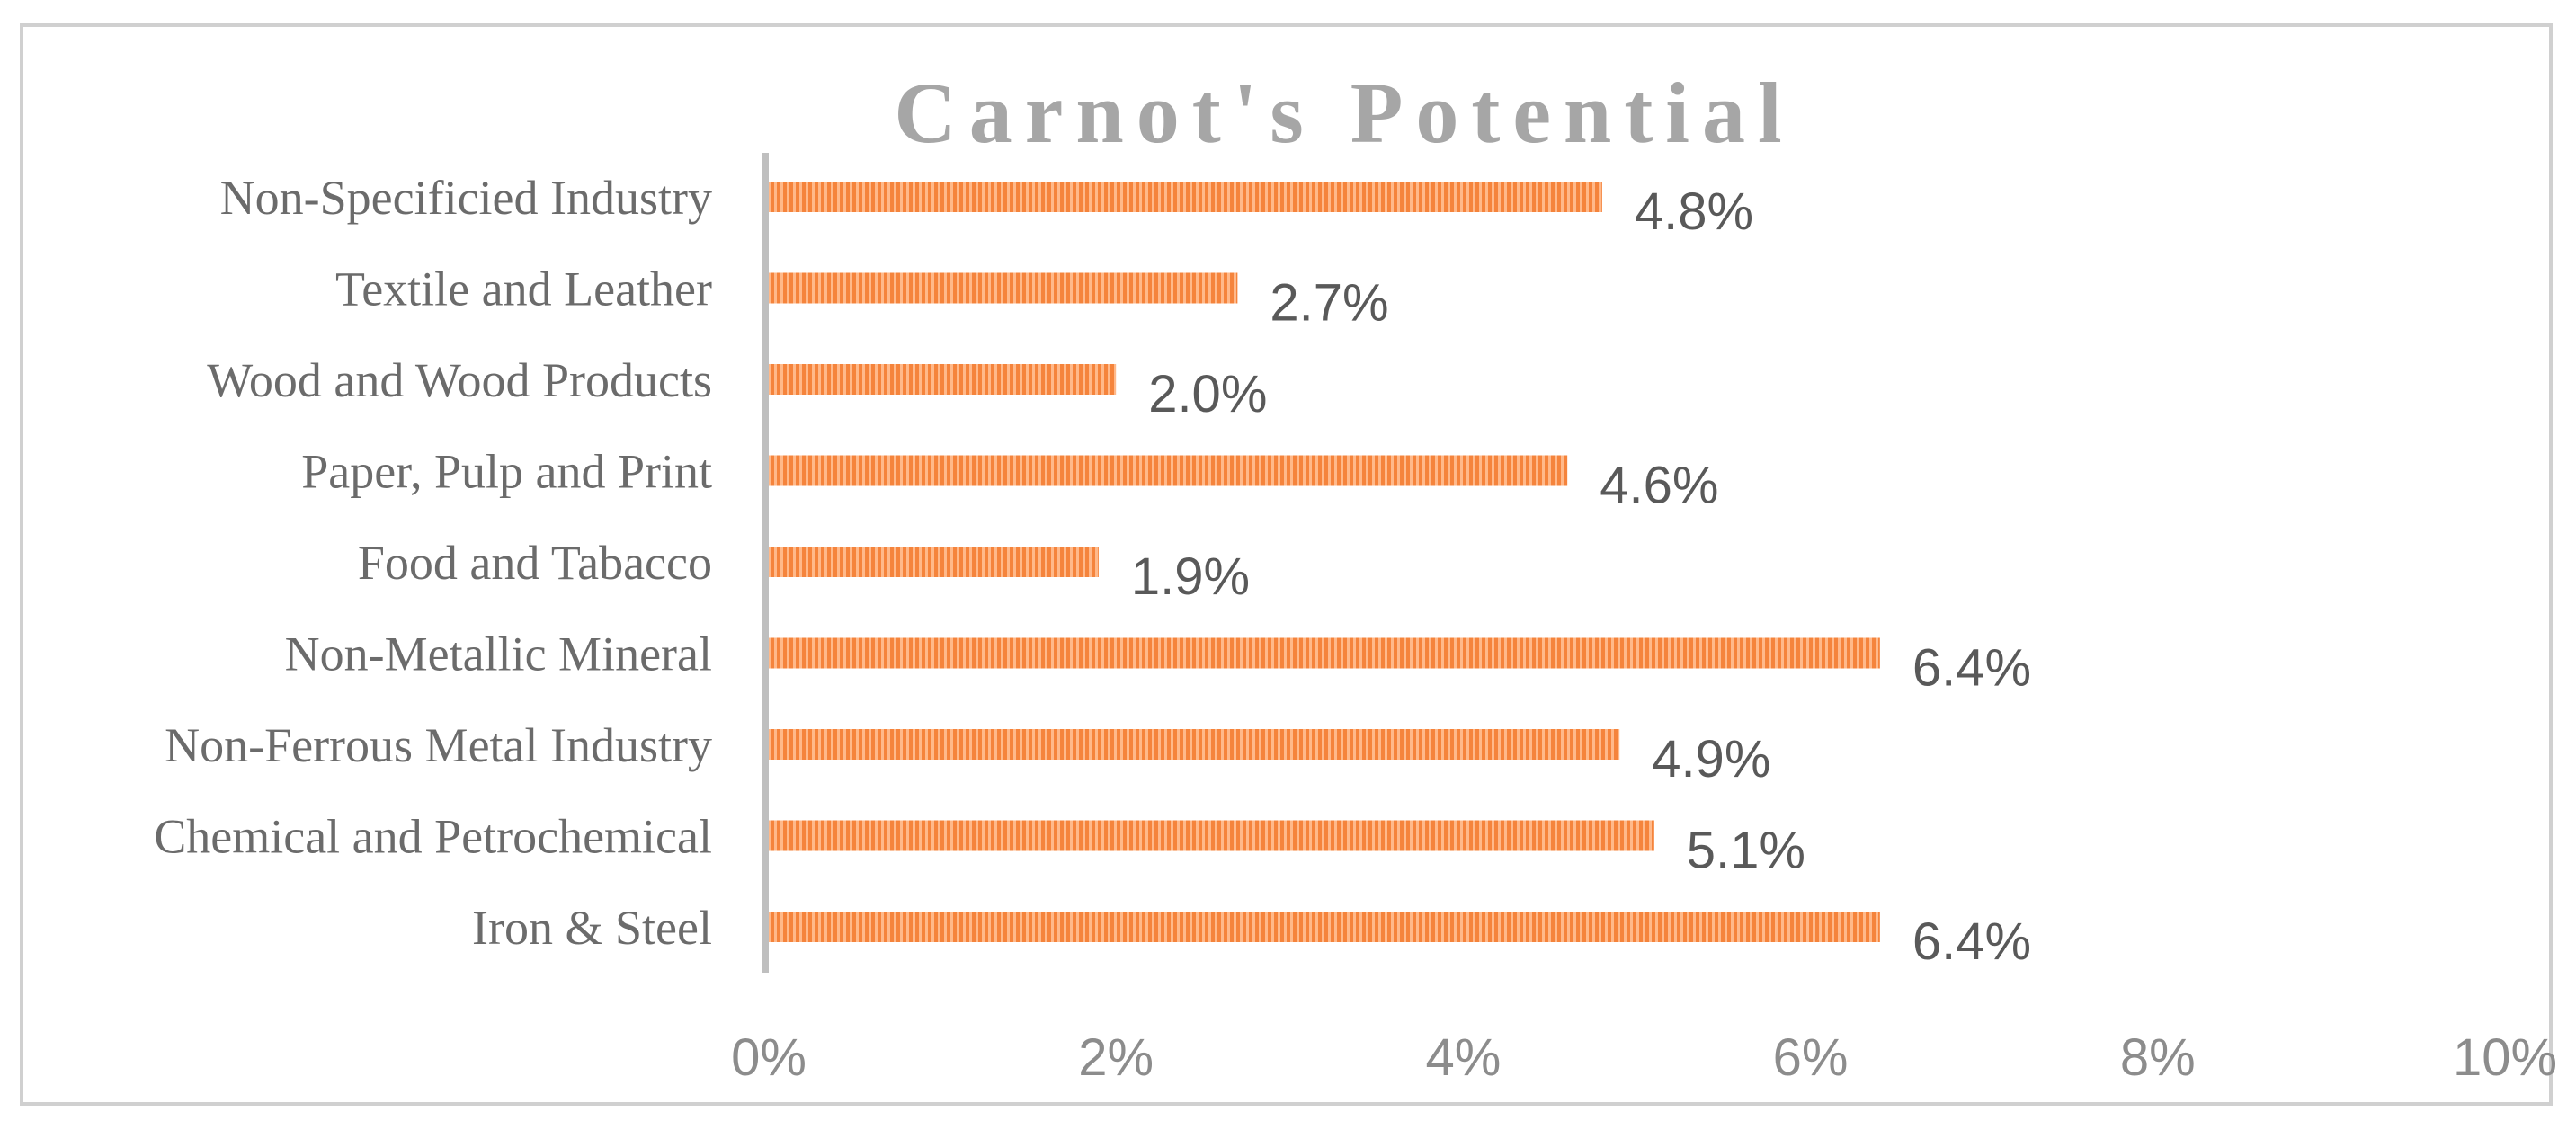 This screenshot has width=2576, height=1130. I want to click on category-label: Non-Ferrous Metal Industry, so click(439, 745).